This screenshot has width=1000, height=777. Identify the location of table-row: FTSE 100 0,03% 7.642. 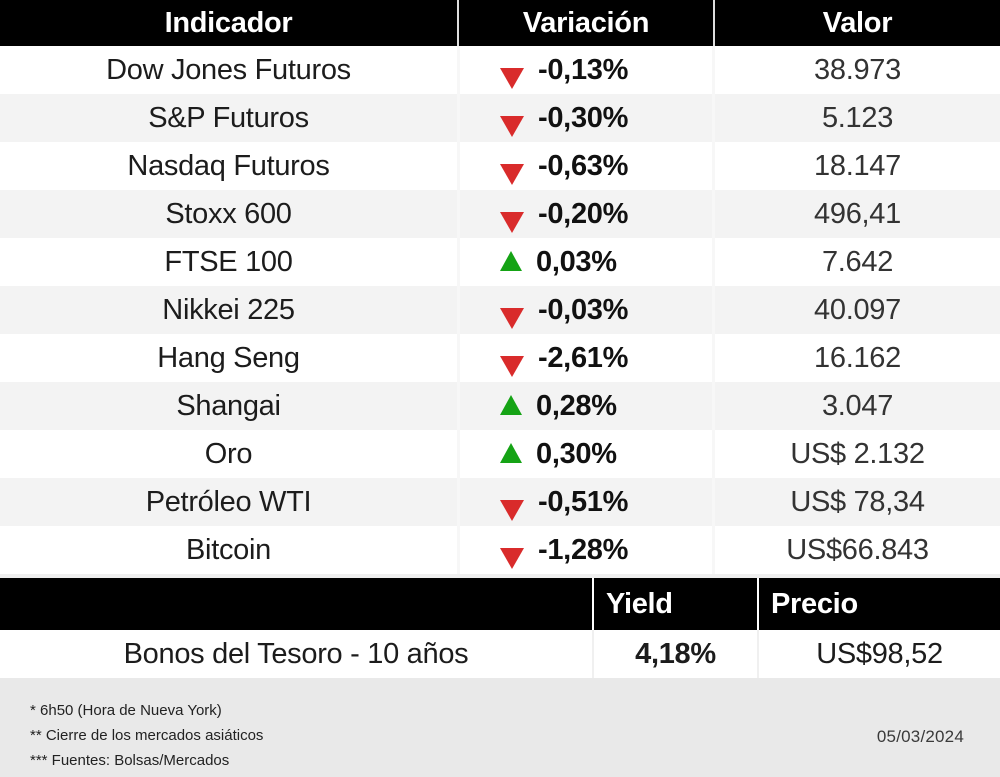
(500, 262).